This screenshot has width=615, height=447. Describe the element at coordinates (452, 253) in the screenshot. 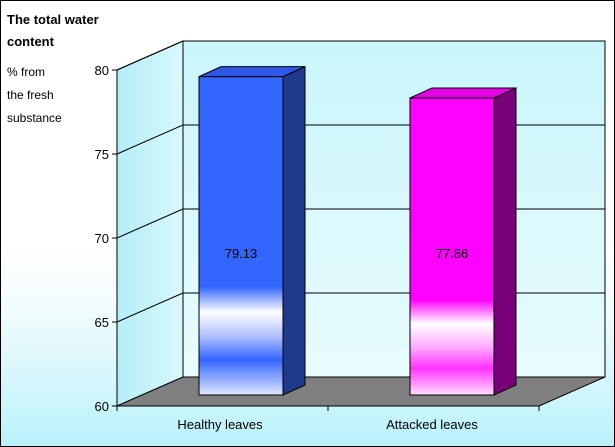

I see `data-label-attacked: 77.86` at that location.